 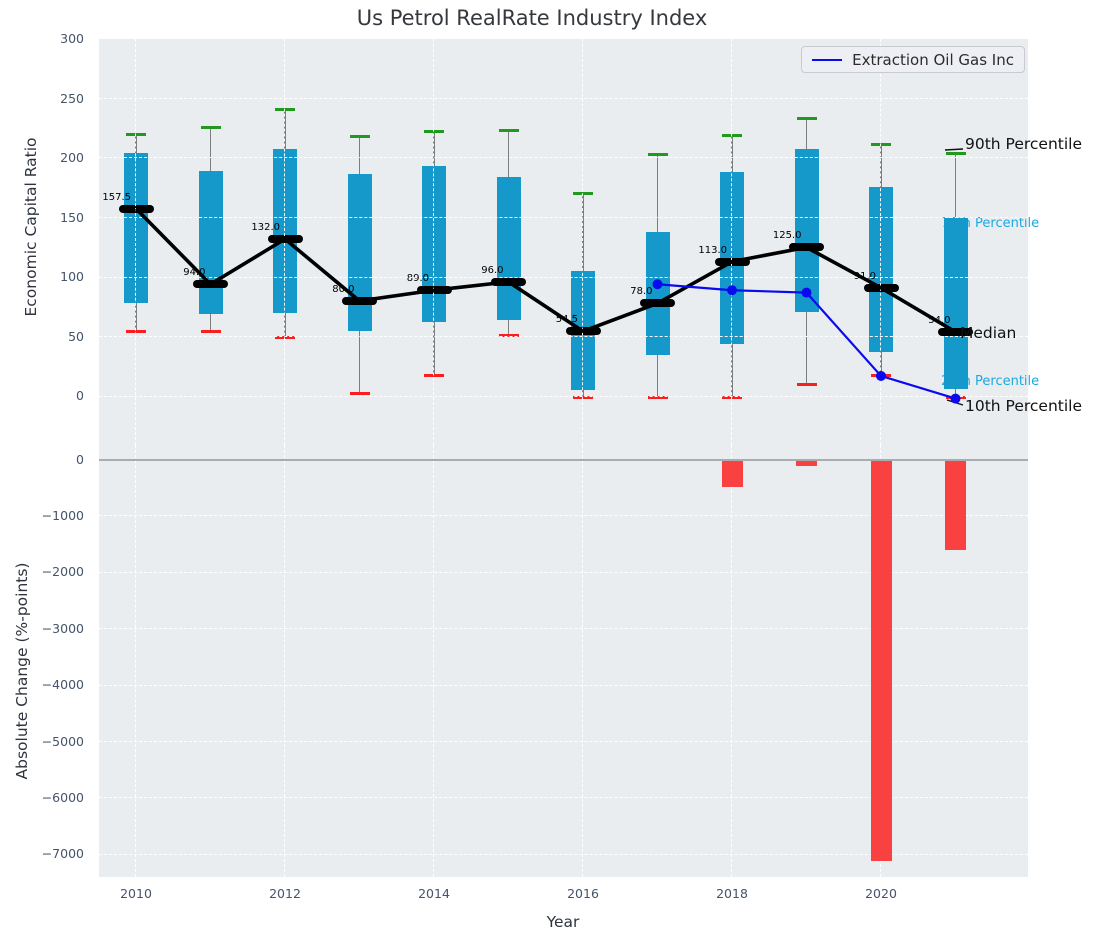 I want to click on median-value-label: 89.0, so click(x=417, y=279).